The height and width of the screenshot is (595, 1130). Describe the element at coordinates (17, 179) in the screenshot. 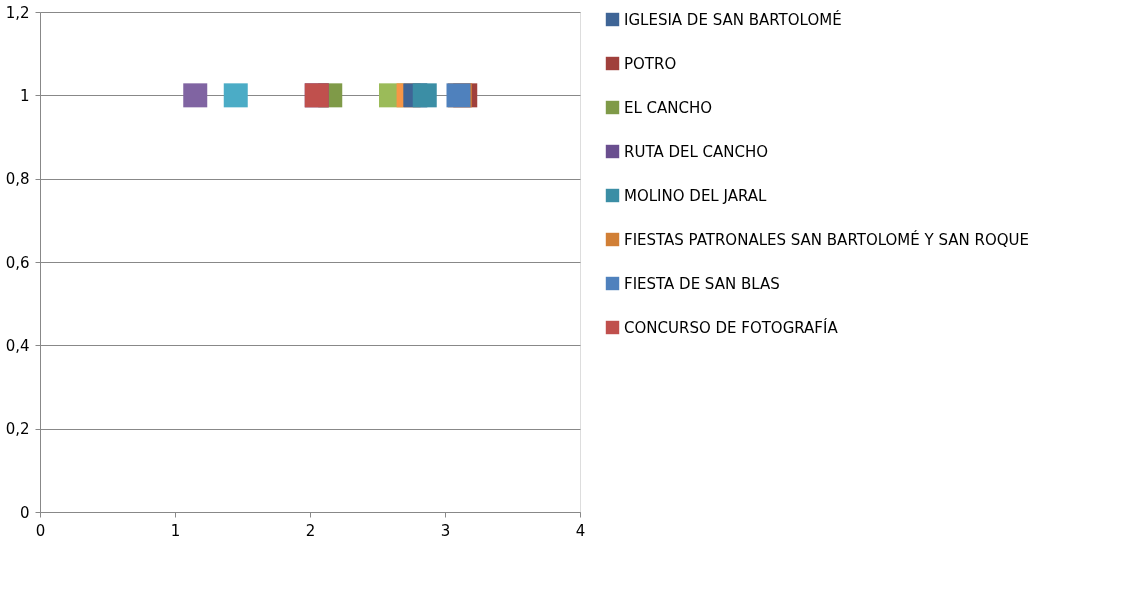

I see `y-tick-label: 0,8` at that location.